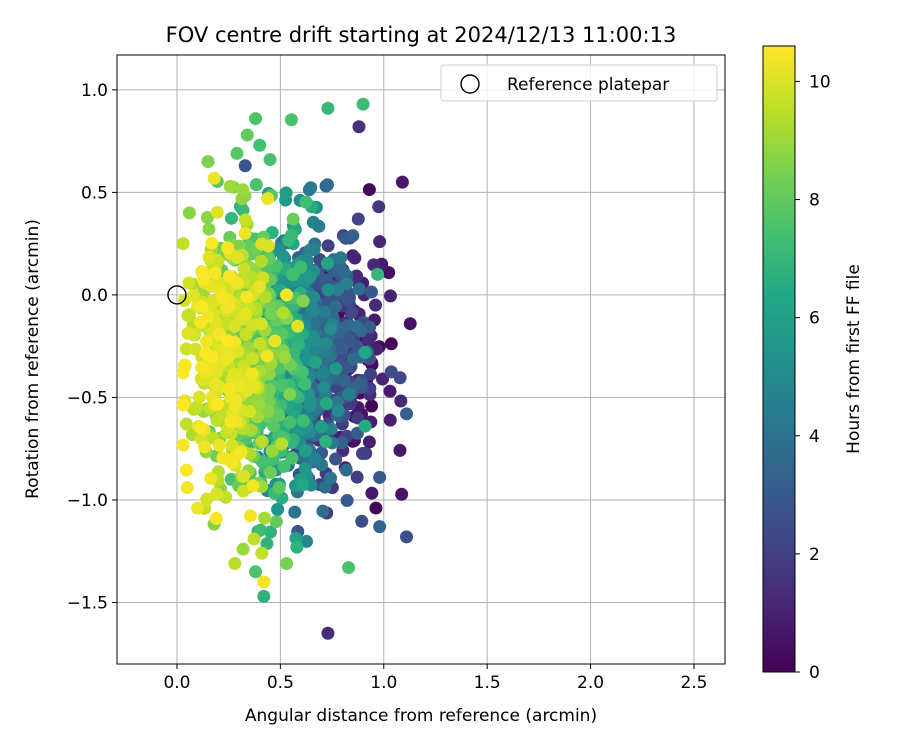  I want to click on y-tick-label: 1.0, so click(94, 91).